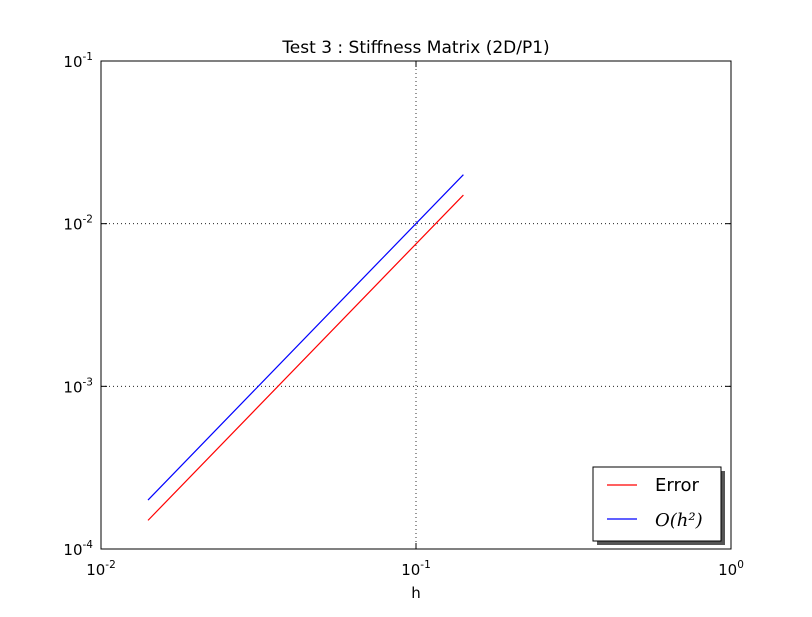 Image resolution: width=812 pixels, height=617 pixels. What do you see at coordinates (78, 549) in the screenshot?
I see `y-tick-label: 10⁻⁴` at bounding box center [78, 549].